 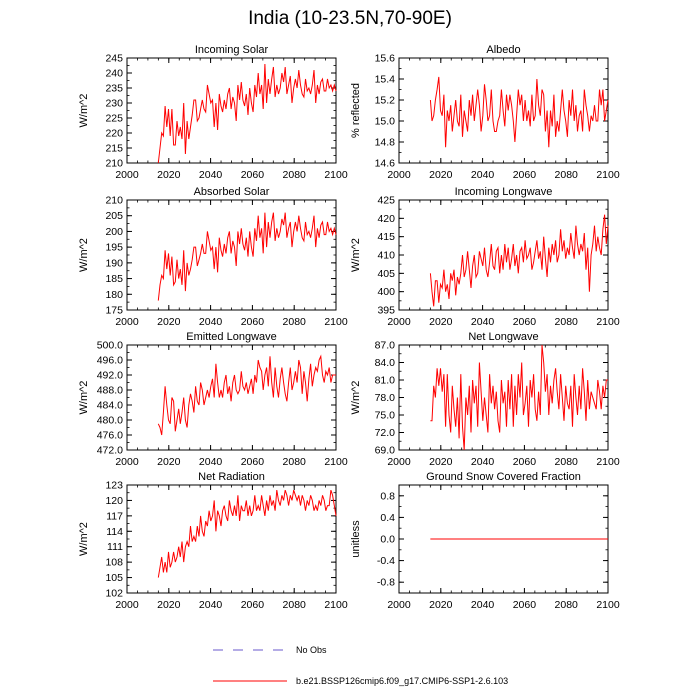 I want to click on panel-title: Net Longwave, so click(x=503, y=337).